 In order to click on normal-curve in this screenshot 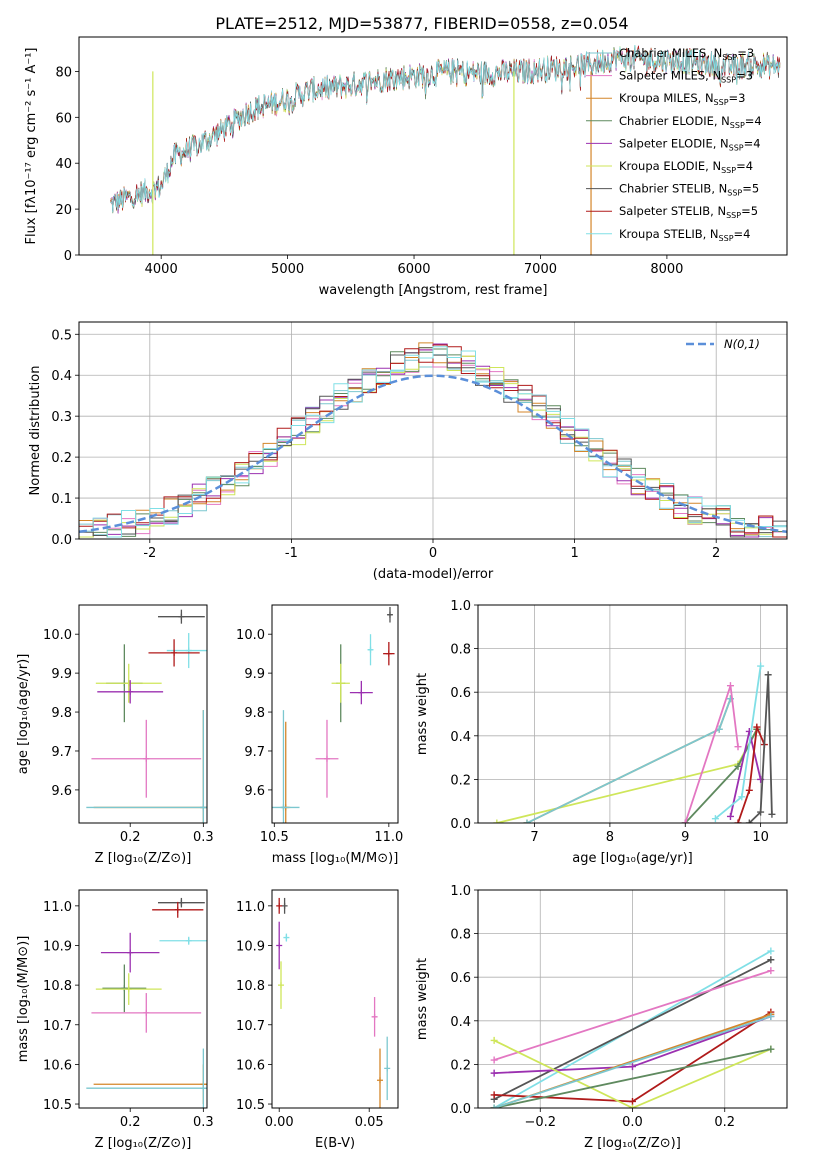, I will do `click(433, 454)`.